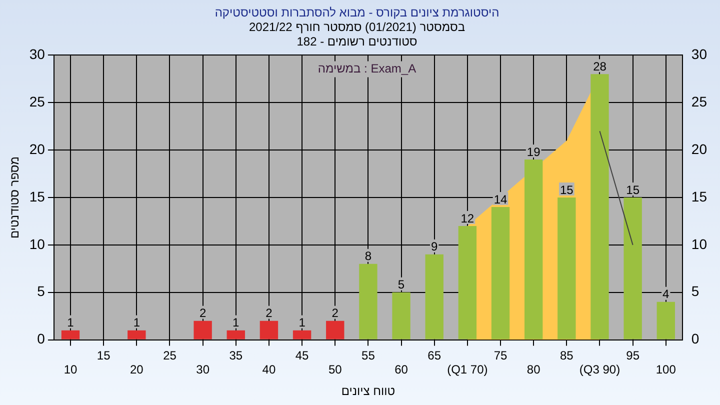  I want to click on data-label: 12, so click(467, 218).